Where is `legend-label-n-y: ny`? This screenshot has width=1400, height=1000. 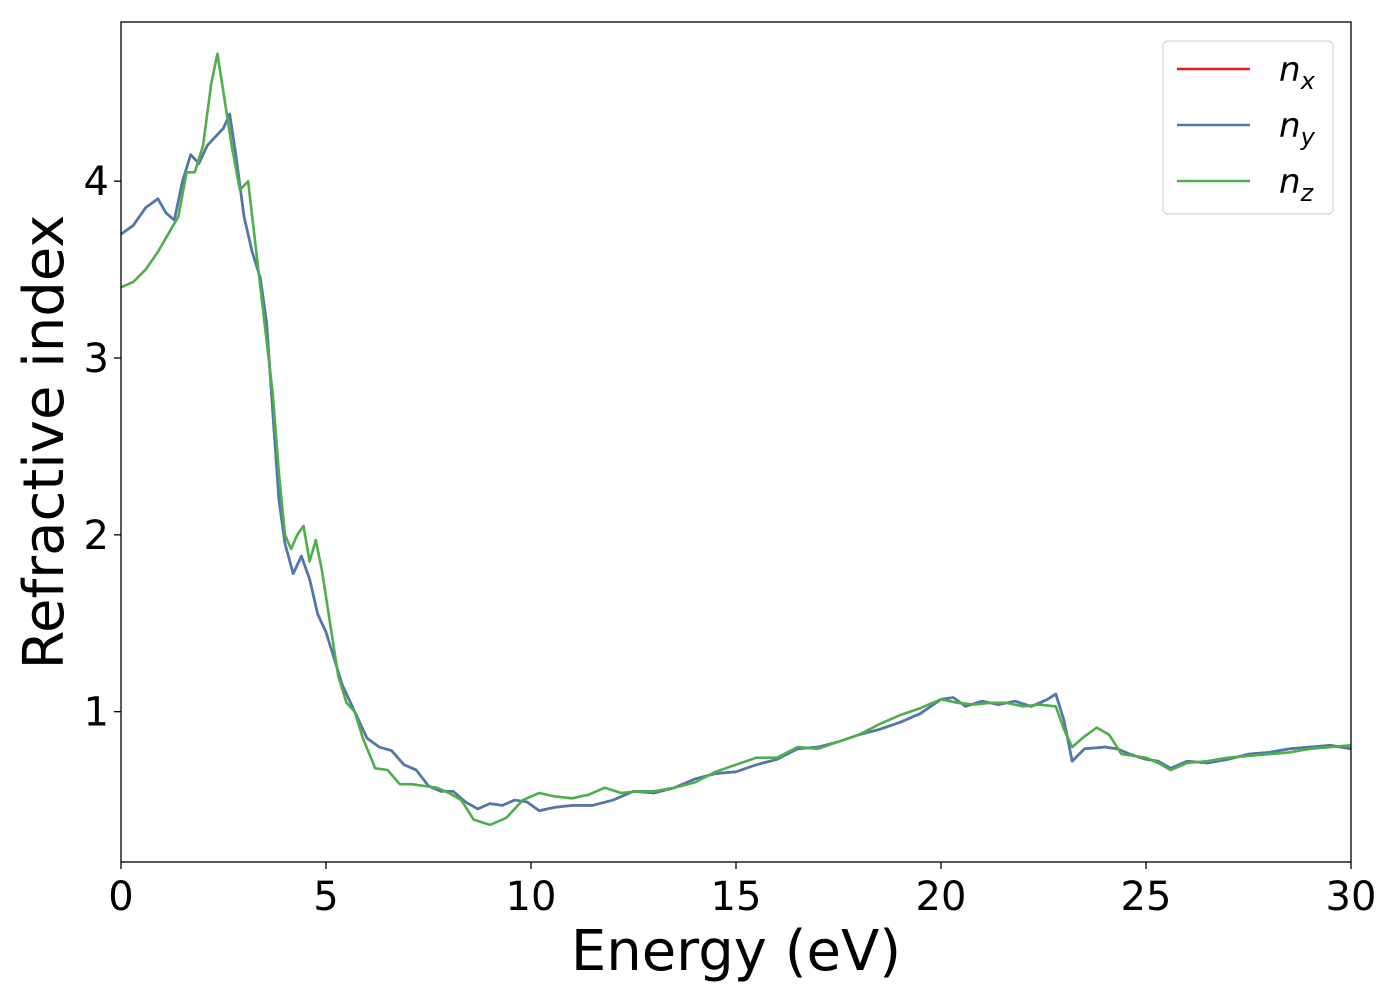 legend-label-n-y: ny is located at coordinates (1297, 128).